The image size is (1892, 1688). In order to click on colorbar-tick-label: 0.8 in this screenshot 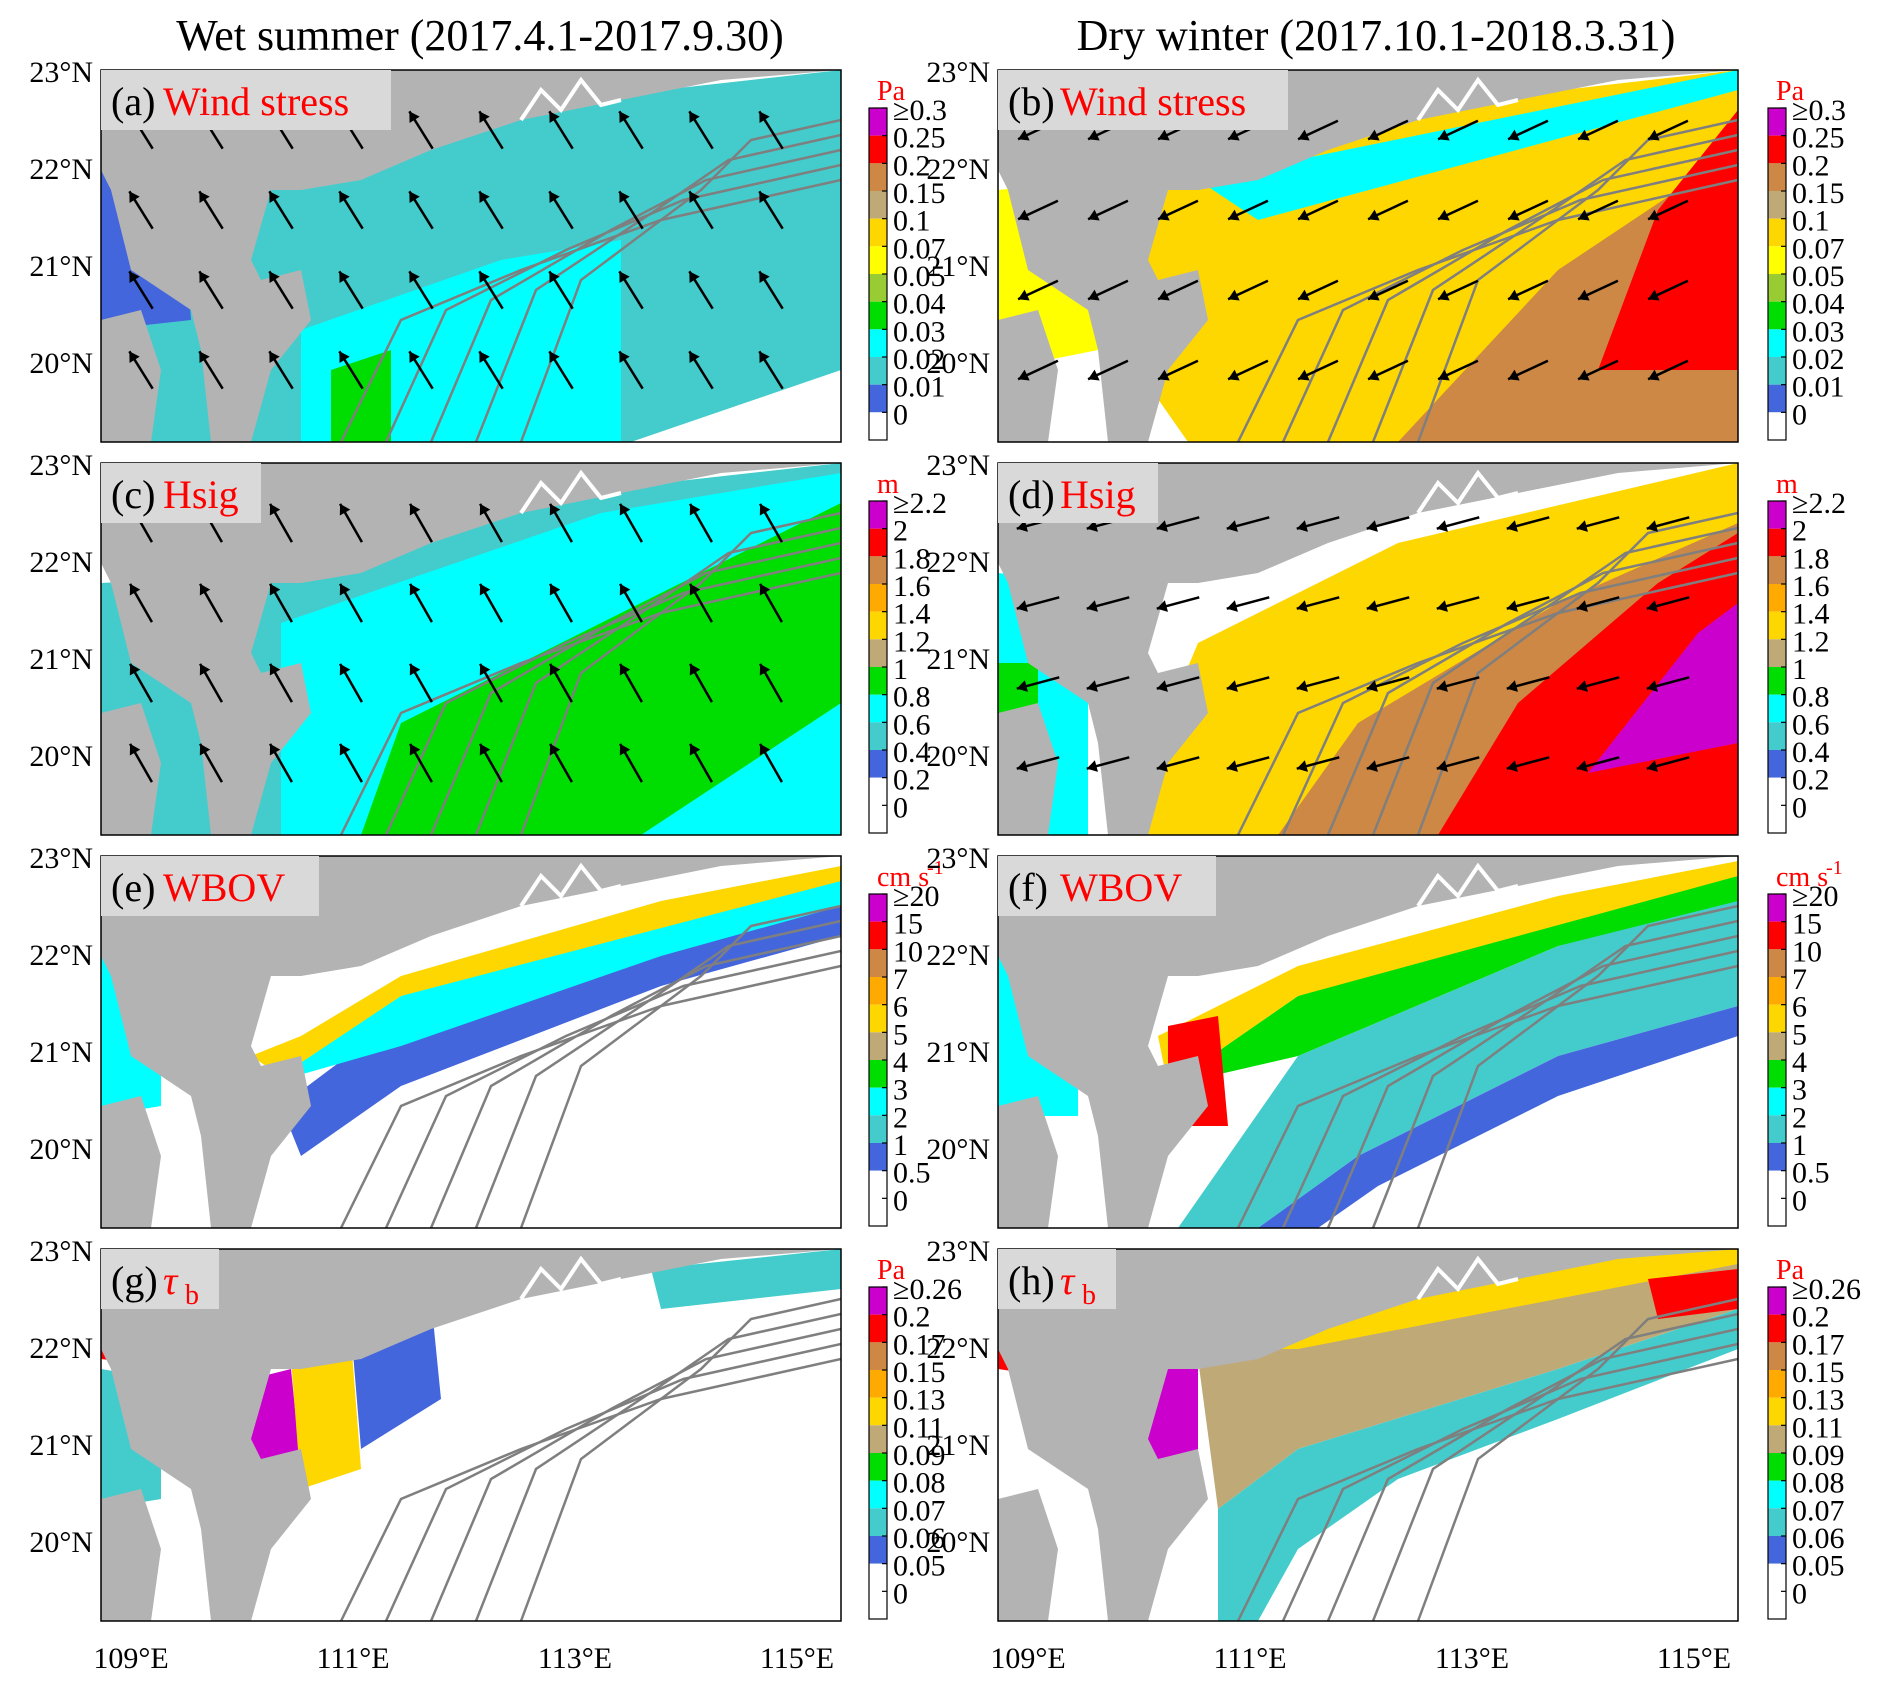, I will do `click(1811, 697)`.